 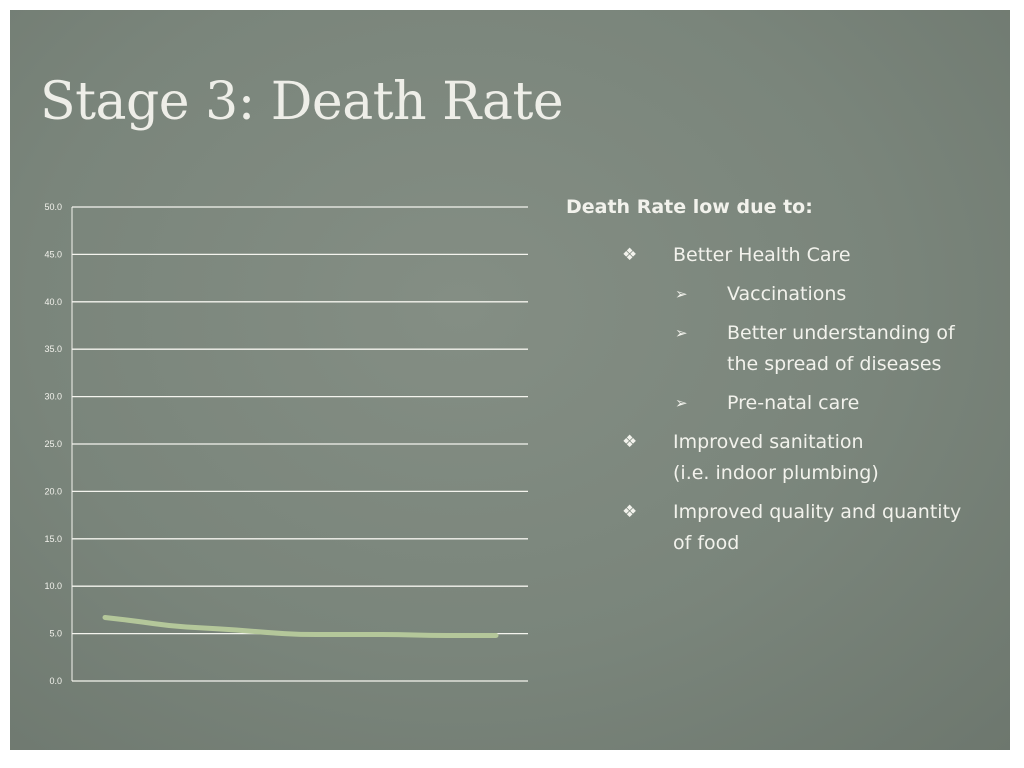 What do you see at coordinates (55, 681) in the screenshot?
I see `y-tick-label: 0.0` at bounding box center [55, 681].